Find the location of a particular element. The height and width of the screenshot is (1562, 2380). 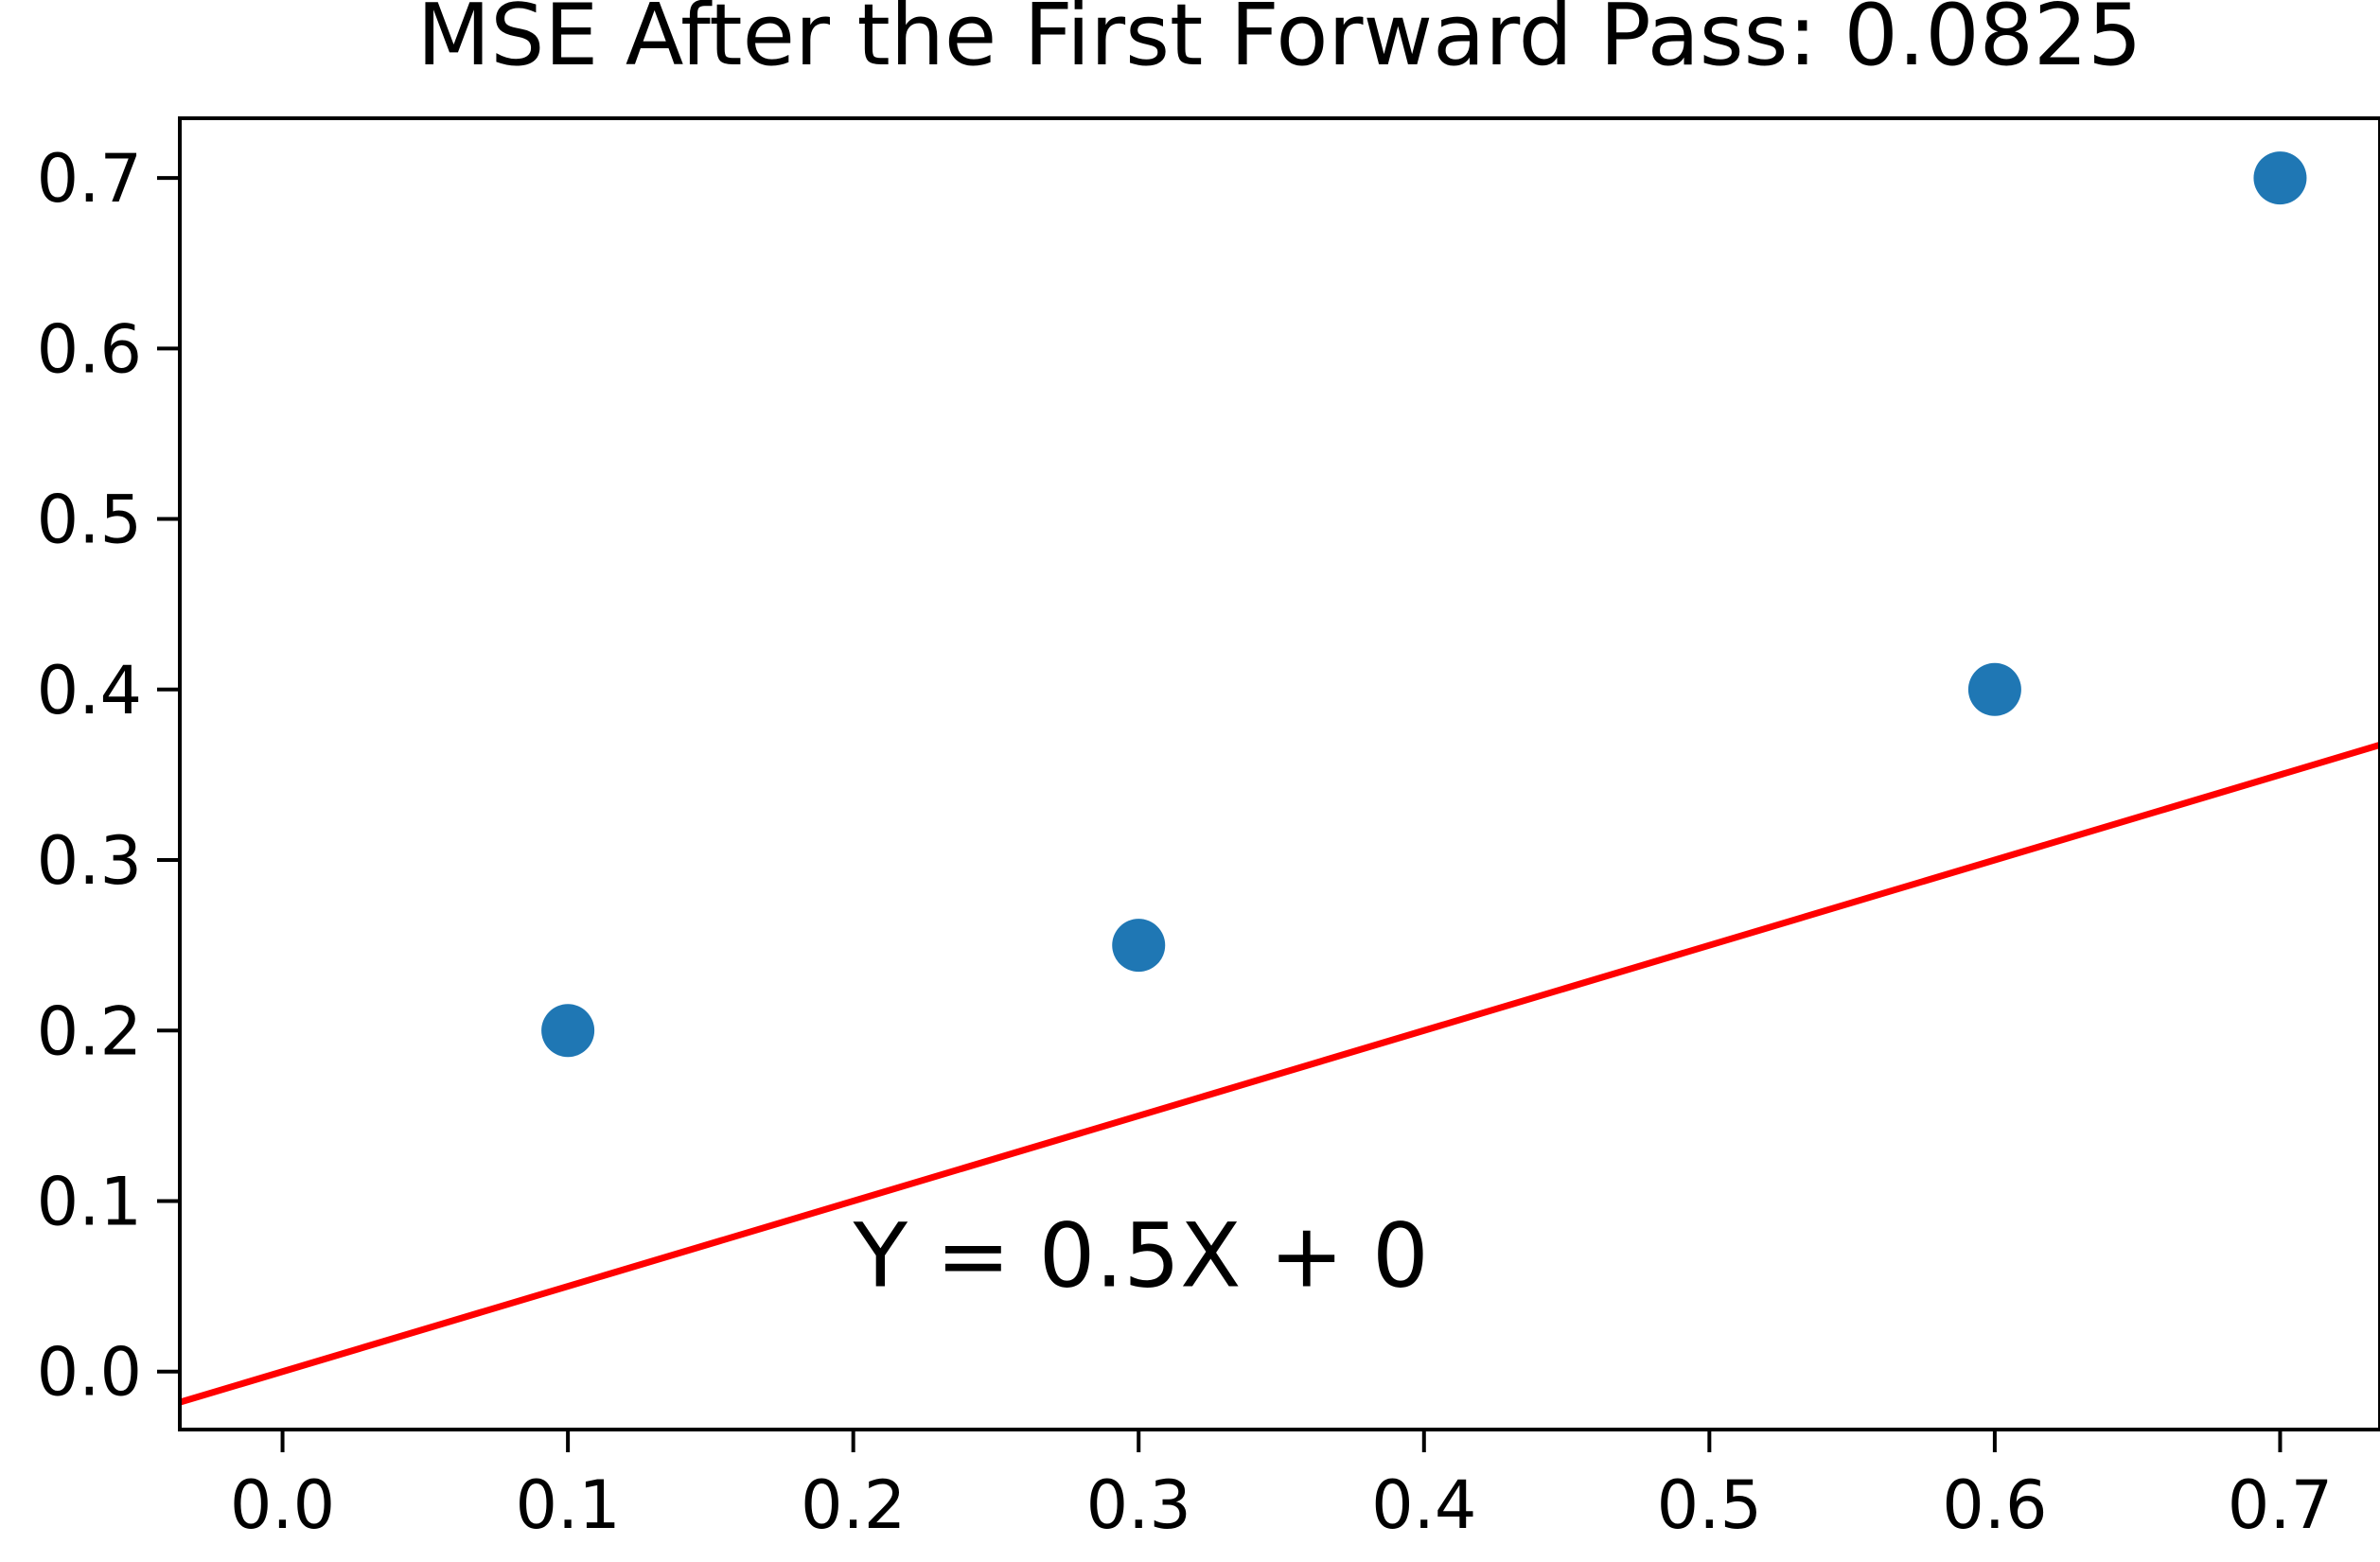

y-tick-label: 0.6 is located at coordinates (89, 349).